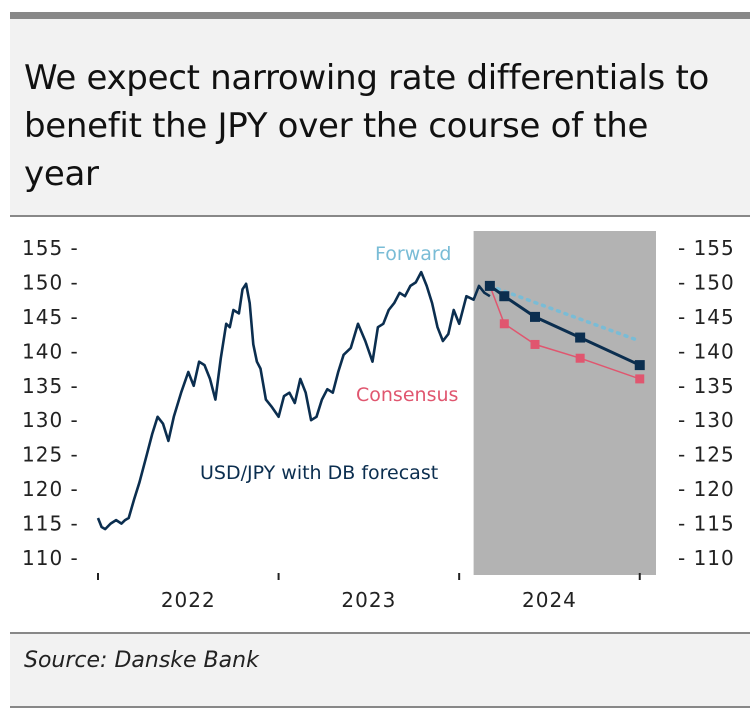 The image size is (755, 715). I want to click on y-tick-label-right: - 135, so click(706, 386).